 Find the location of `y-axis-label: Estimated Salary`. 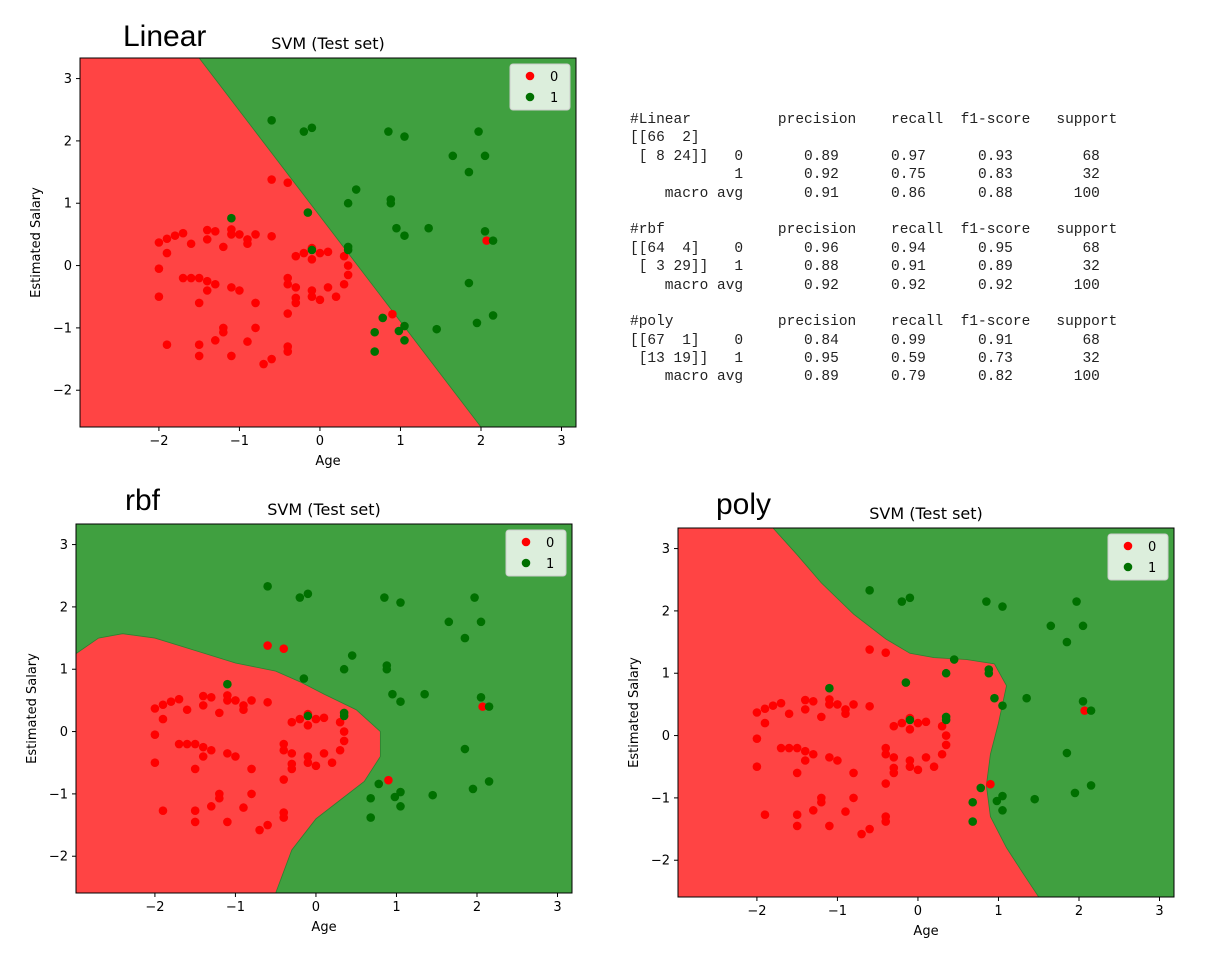

y-axis-label: Estimated Salary is located at coordinates (634, 712).